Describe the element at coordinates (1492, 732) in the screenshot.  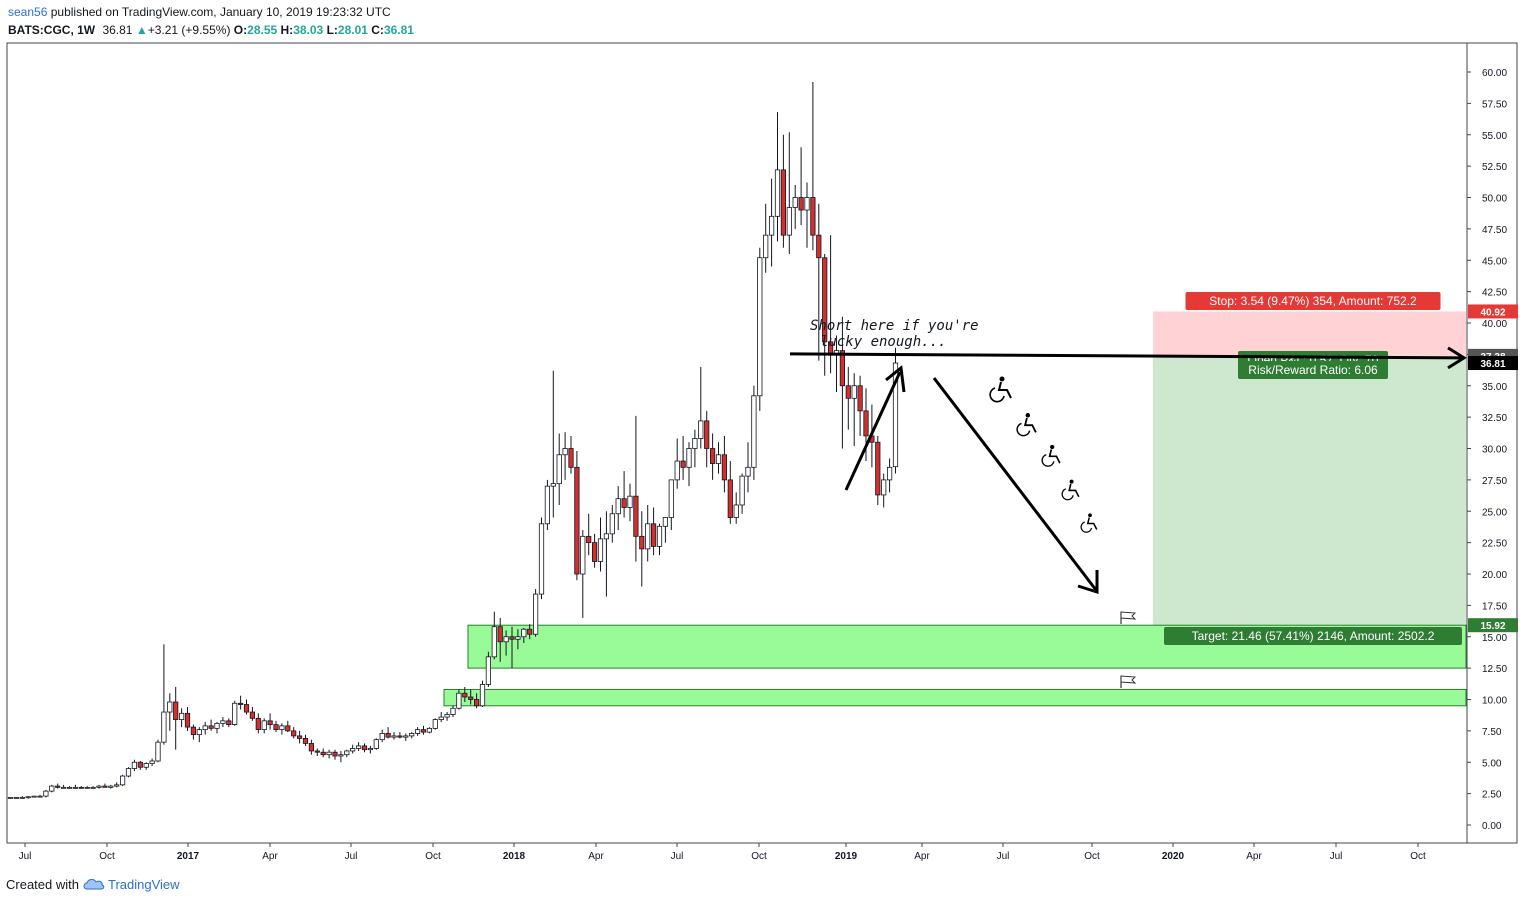
I see `y-tick-label: 7.50` at that location.